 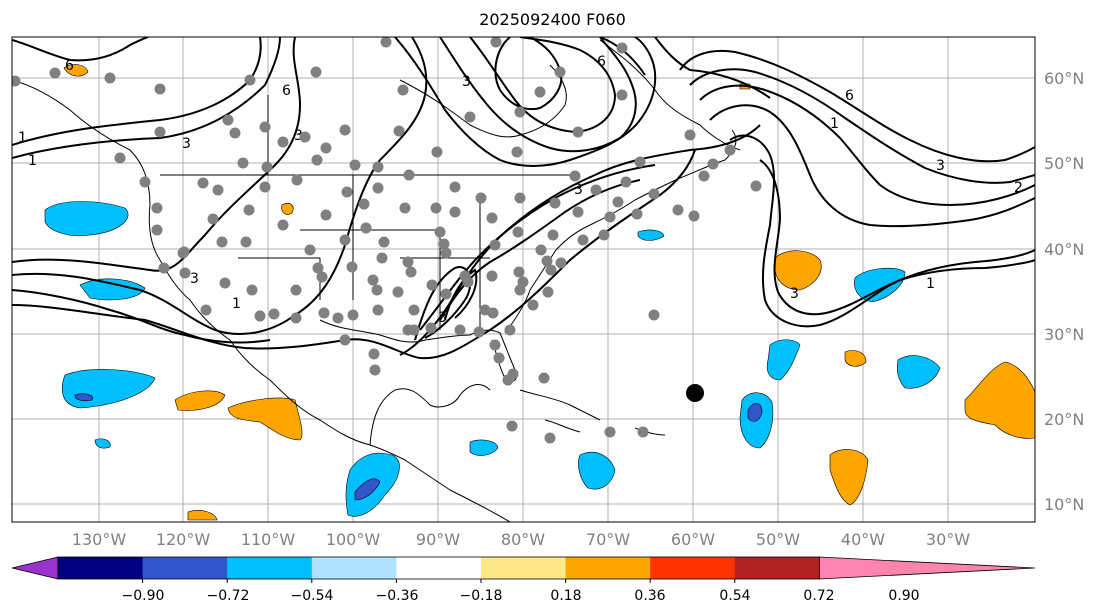 What do you see at coordinates (1064, 291) in the screenshot?
I see `latitude-labels: 60°N 50°N 40°N 30°N 20°N 10°N` at bounding box center [1064, 291].